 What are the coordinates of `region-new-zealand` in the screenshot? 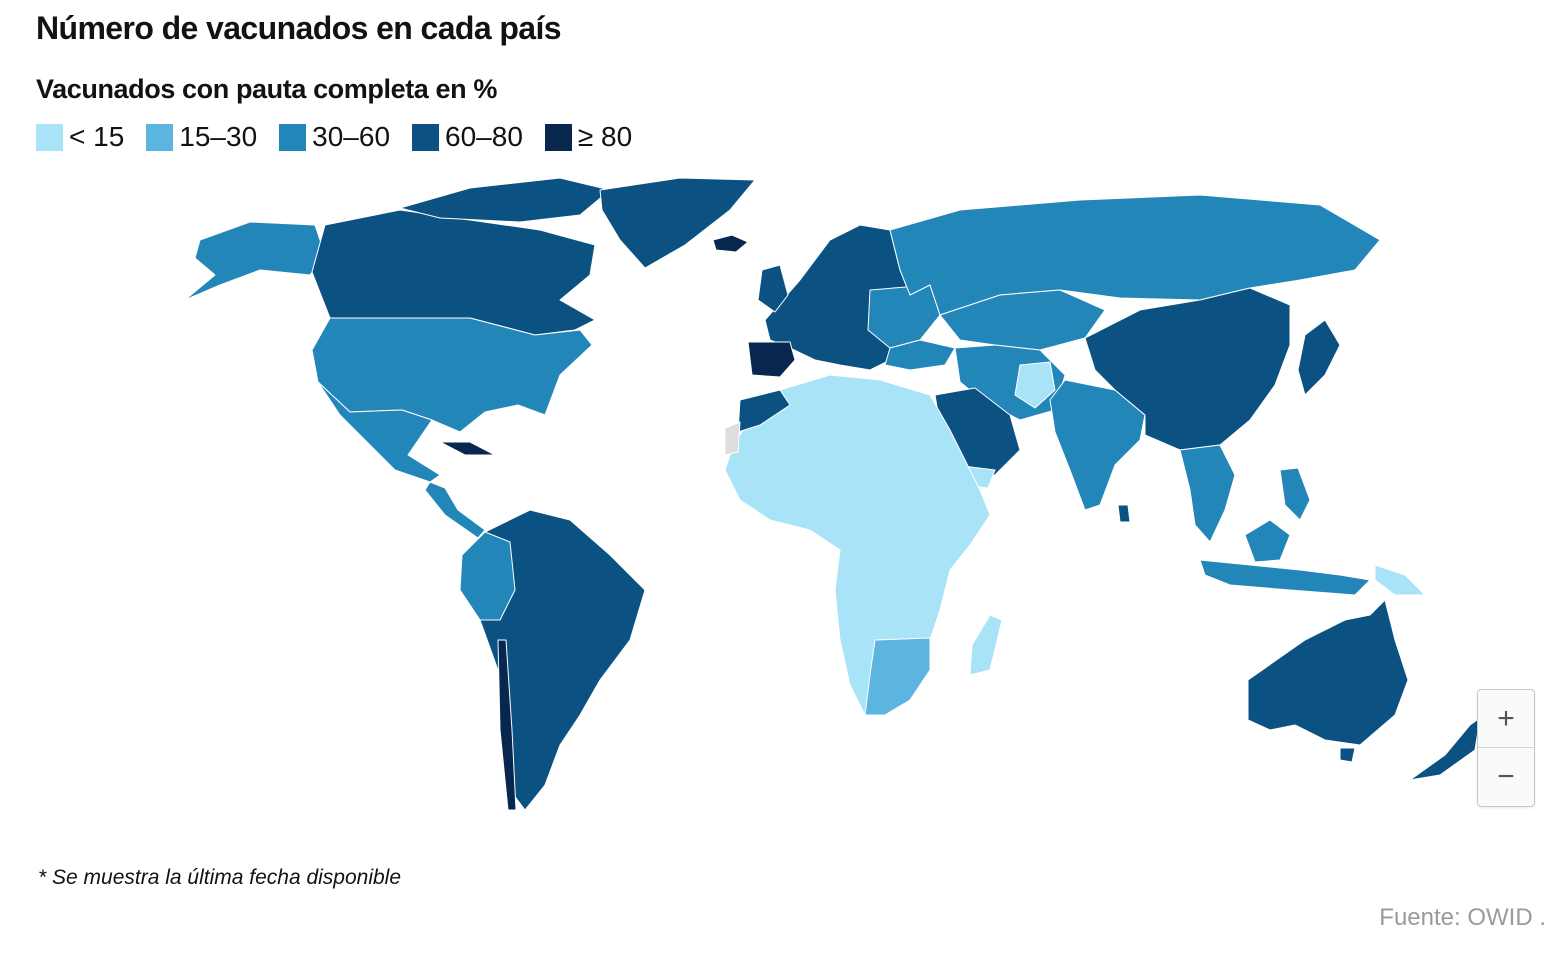 It's located at (1445, 749).